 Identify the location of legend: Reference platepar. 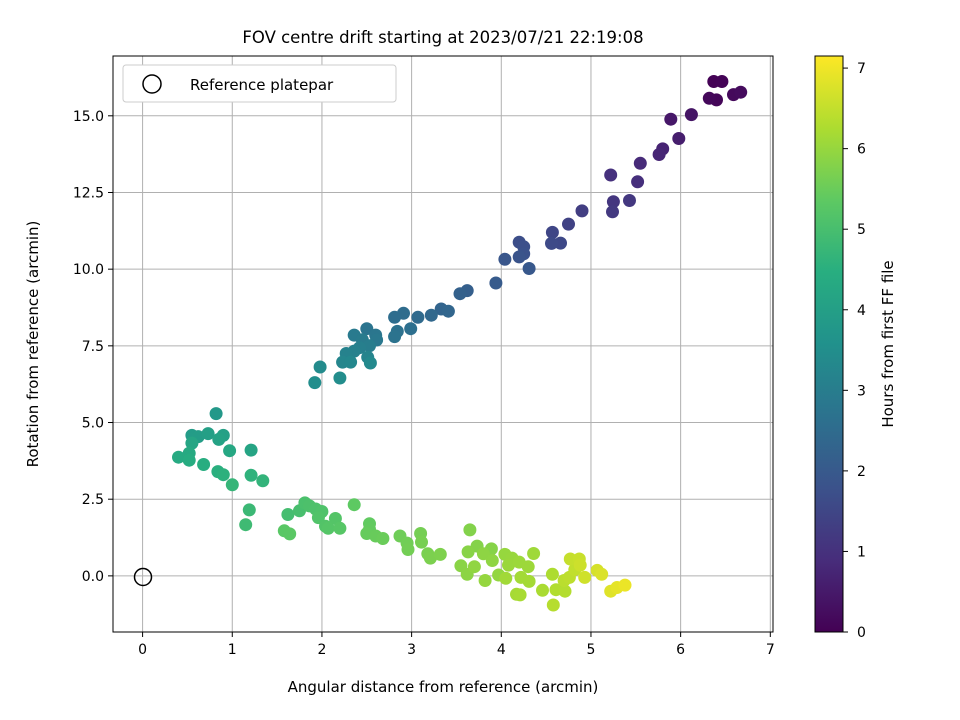
(259, 83).